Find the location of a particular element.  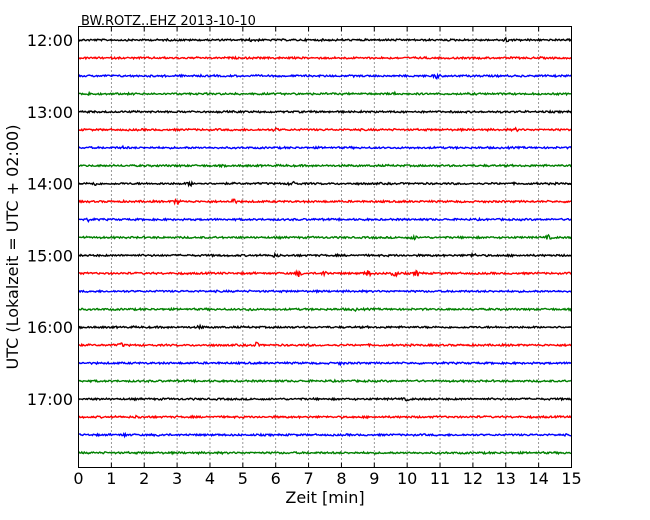

x-tick-label: 6 is located at coordinates (276, 478).